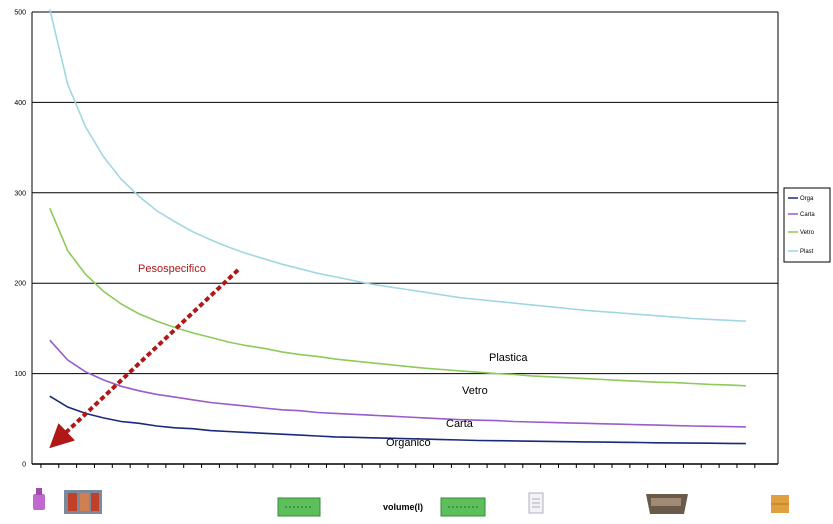 Image resolution: width=833 pixels, height=524 pixels. I want to click on box-icon, so click(780, 504).